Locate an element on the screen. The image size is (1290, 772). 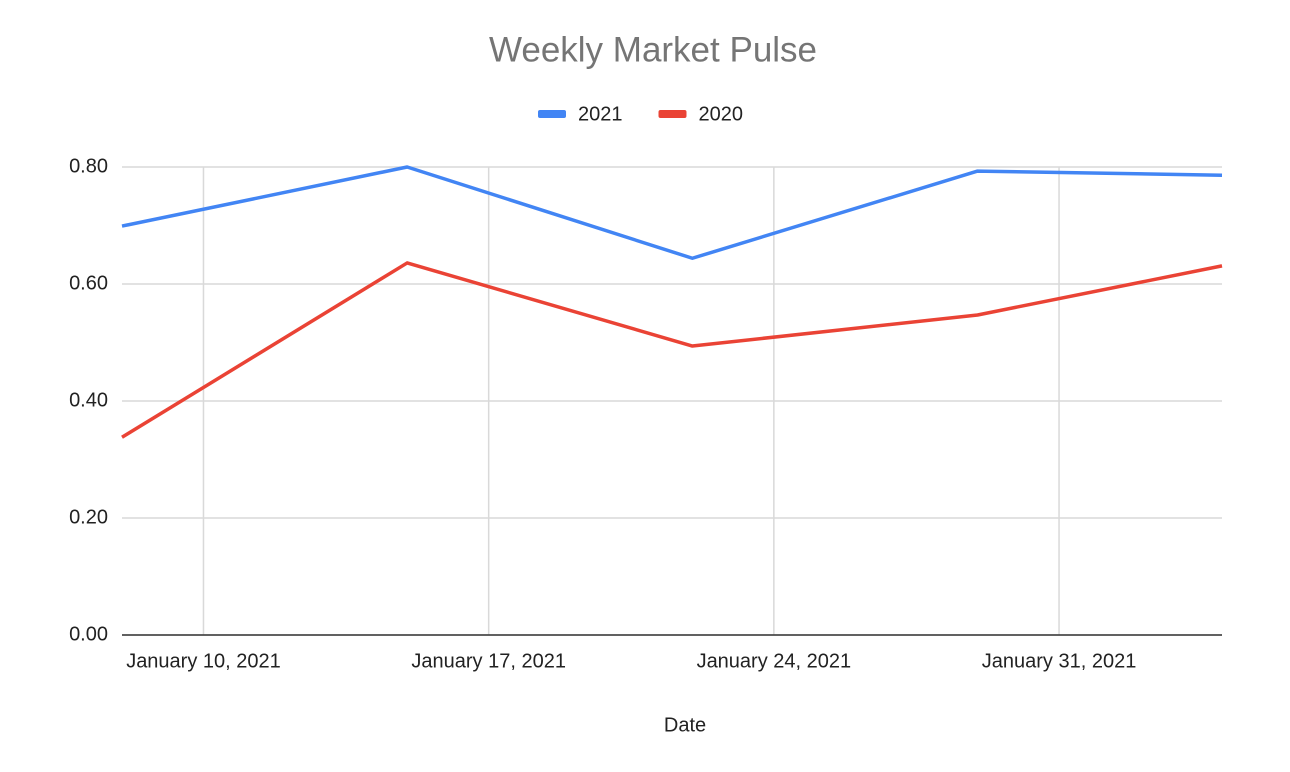
y-tick-label: 0.40 is located at coordinates (88, 400).